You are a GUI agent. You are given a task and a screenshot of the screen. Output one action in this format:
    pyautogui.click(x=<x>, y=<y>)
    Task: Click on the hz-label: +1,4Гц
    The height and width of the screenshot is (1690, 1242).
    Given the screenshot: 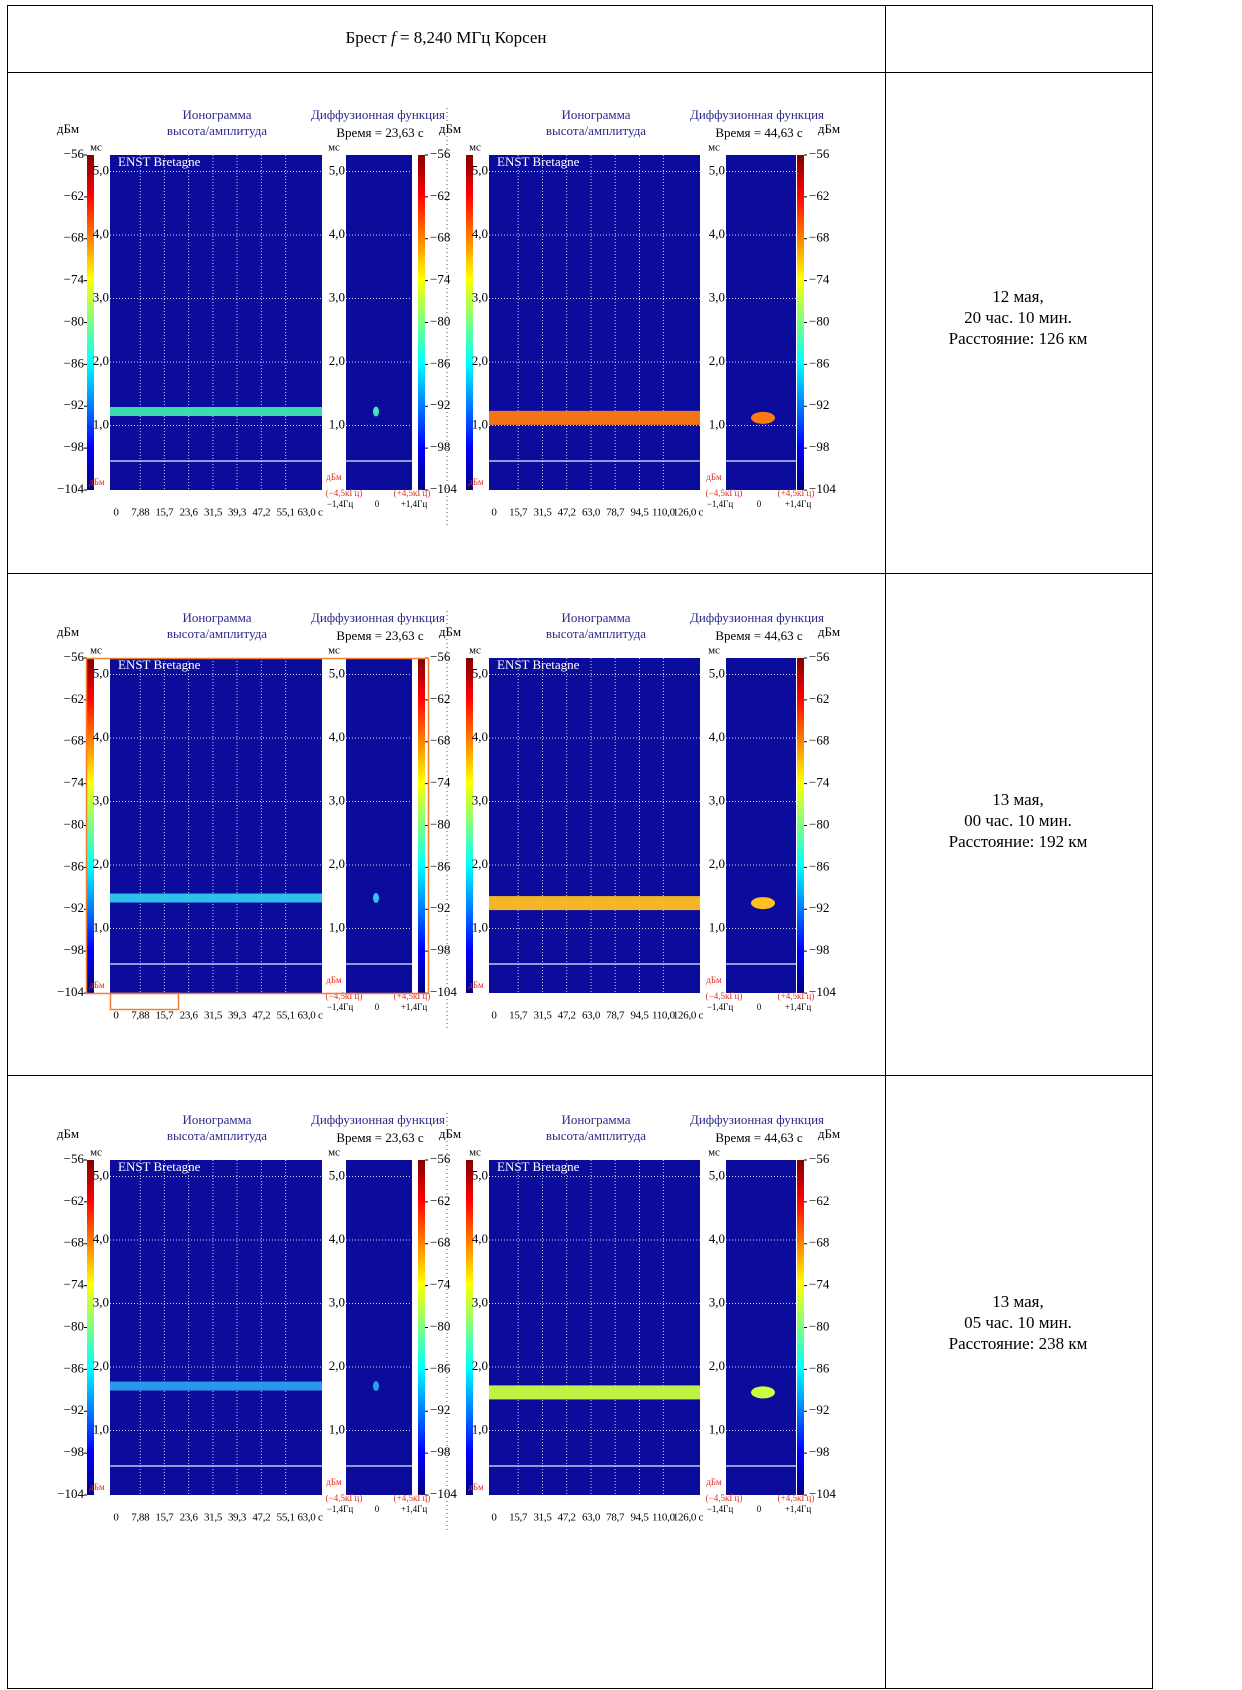 What is the action you would take?
    pyautogui.click(x=414, y=504)
    